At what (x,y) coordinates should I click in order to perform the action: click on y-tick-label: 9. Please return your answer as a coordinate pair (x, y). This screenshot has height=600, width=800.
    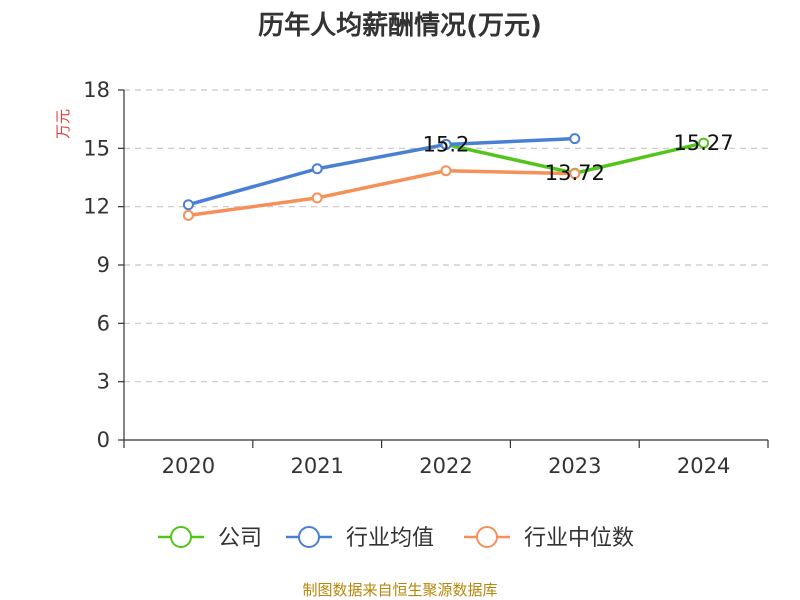
    Looking at the image, I should click on (103, 265).